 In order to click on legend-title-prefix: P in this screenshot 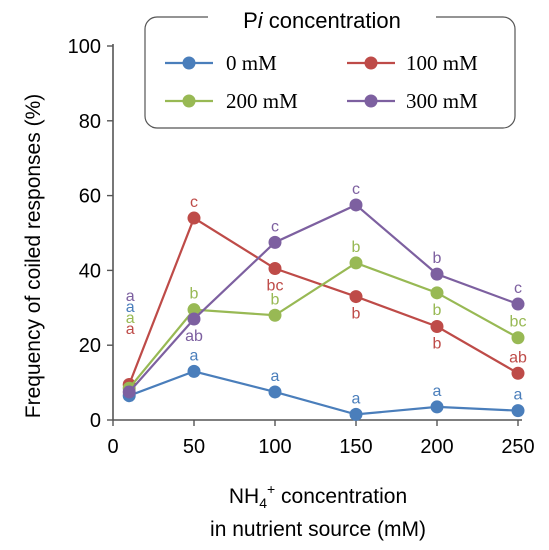, I will do `click(250, 20)`.